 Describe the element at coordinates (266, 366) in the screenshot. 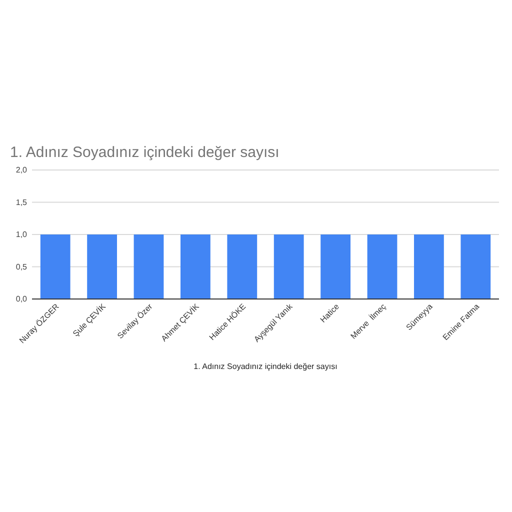

I see `x-axis-title: 1. Adınız Soyadınız içindeki değer sayısı` at that location.